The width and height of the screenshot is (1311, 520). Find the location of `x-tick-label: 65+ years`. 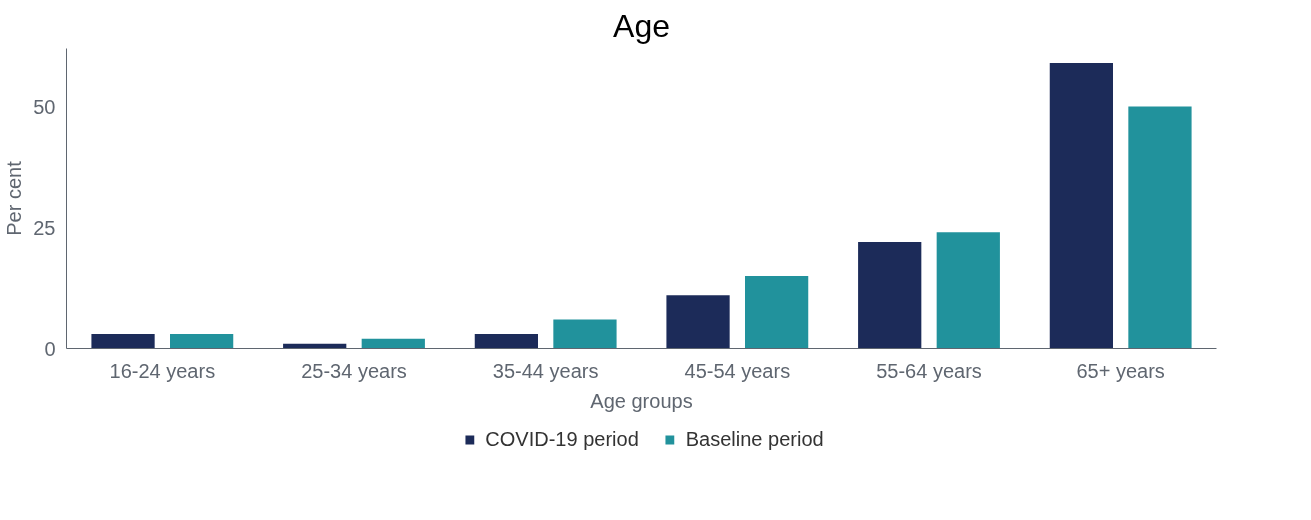

x-tick-label: 65+ years is located at coordinates (1120, 370).